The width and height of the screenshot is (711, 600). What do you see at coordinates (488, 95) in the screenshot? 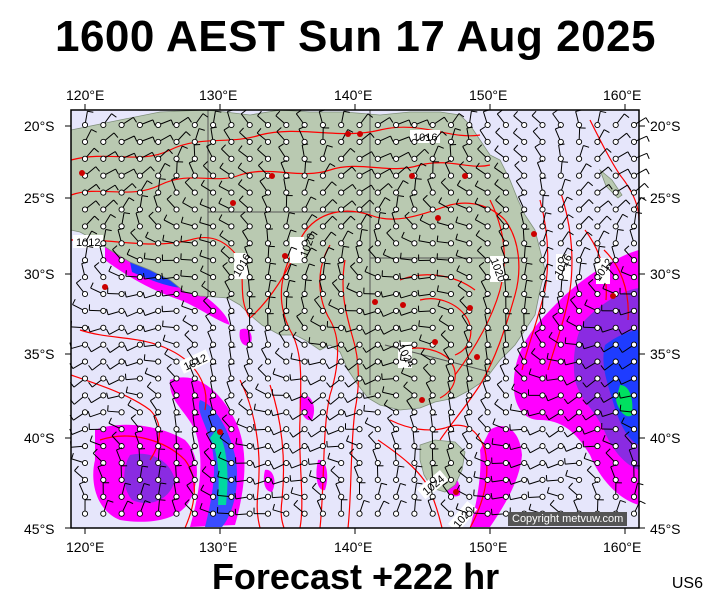
I see `lon-label: 150°E` at bounding box center [488, 95].